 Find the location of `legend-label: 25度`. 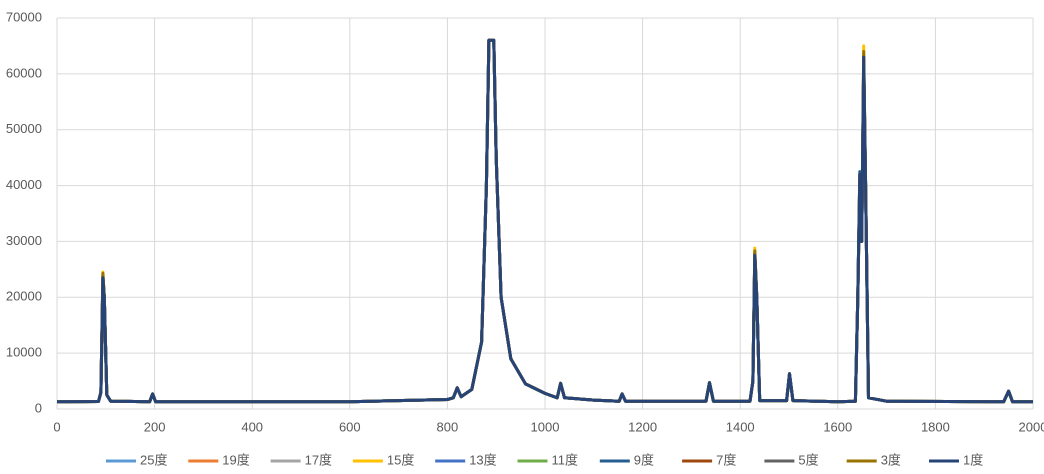

legend-label: 25度 is located at coordinates (153, 459).